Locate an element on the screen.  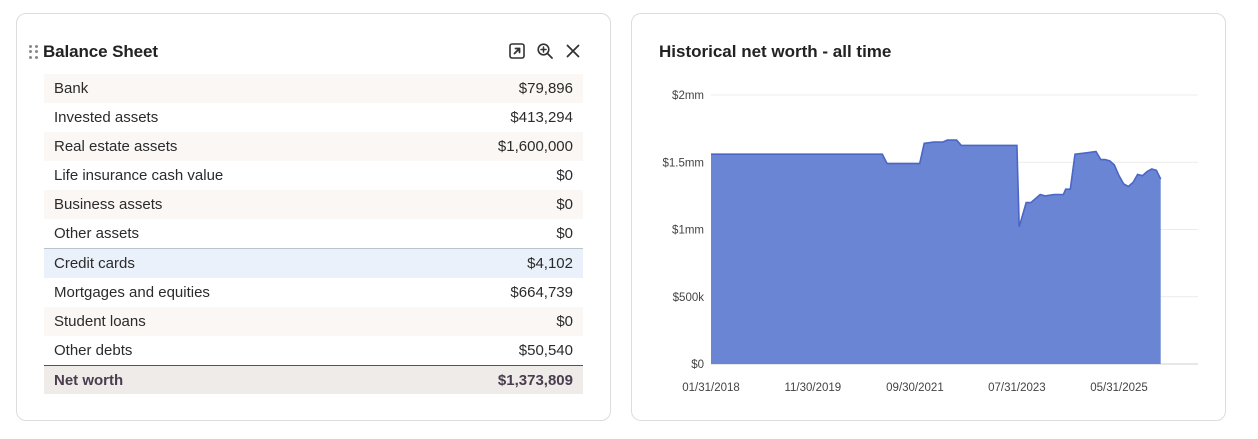
x-tick-label: 09/30/2021 is located at coordinates (915, 388).